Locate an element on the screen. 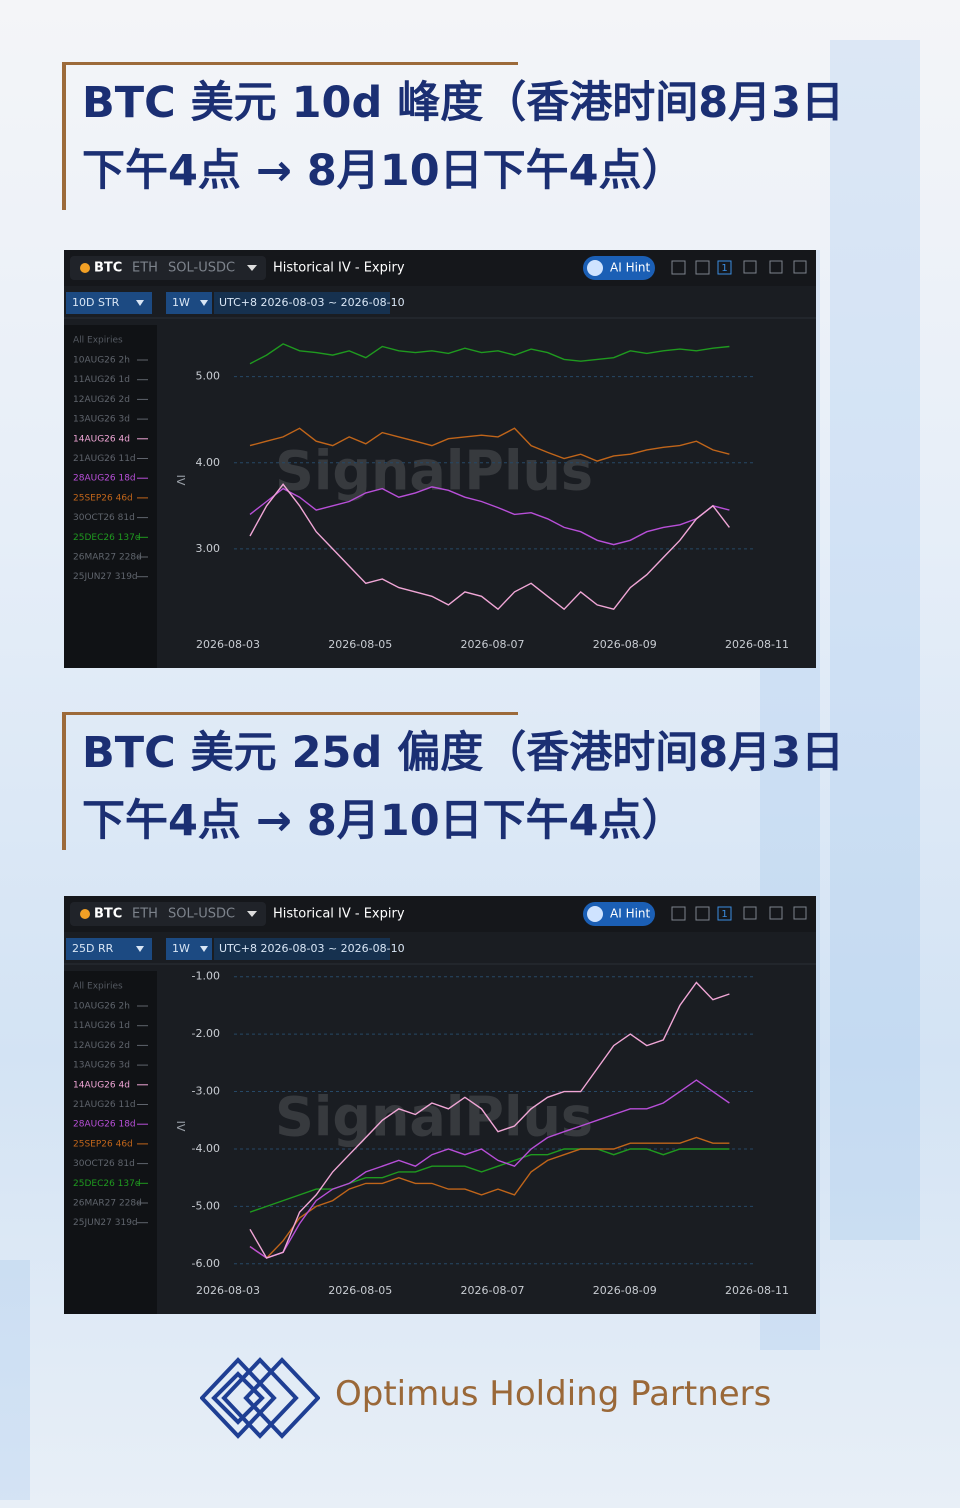  watermark: SignalPlus is located at coordinates (434, 471).